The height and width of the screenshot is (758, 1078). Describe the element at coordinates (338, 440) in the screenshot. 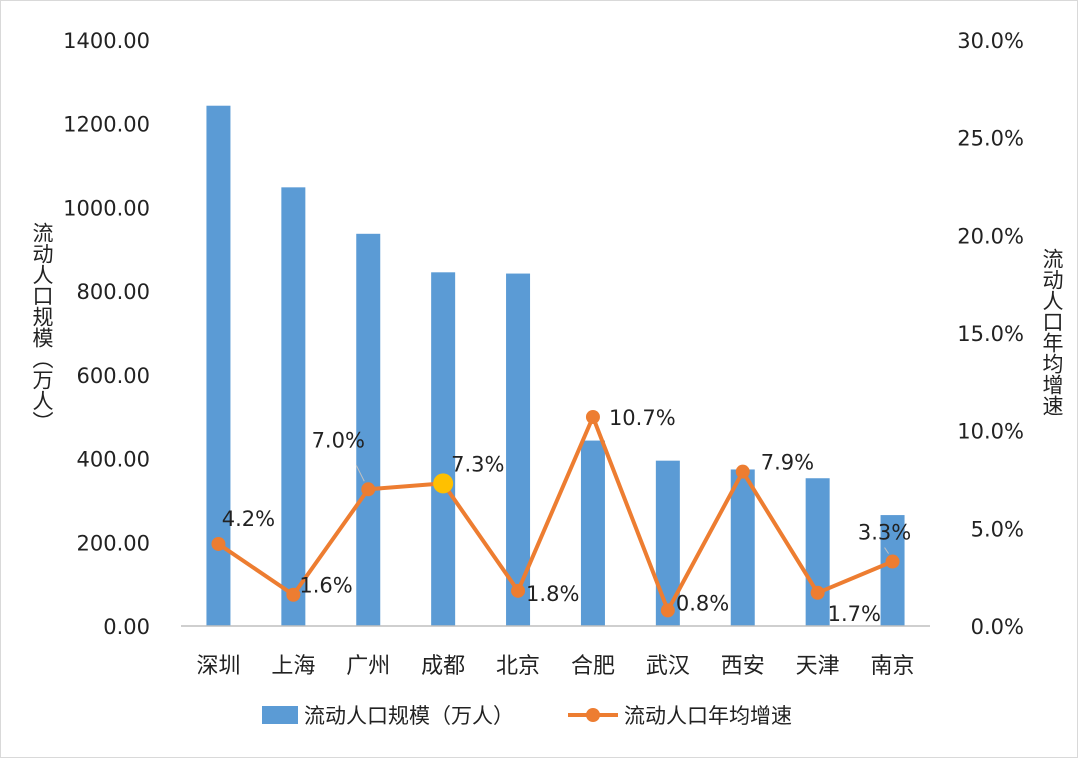

I see `data-label: 7.0%` at that location.